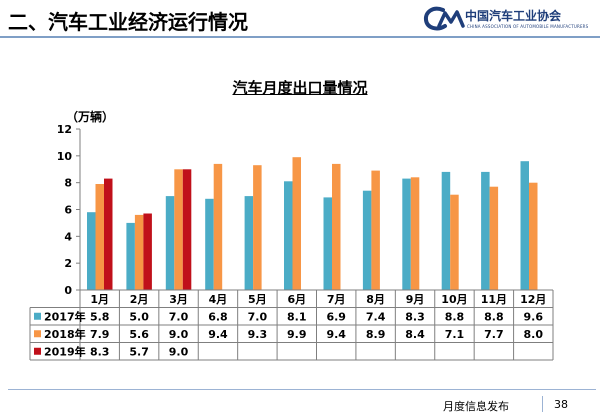  Describe the element at coordinates (128, 22) in the screenshot. I see `page-title: 二、汽车工业经济运行情况` at that location.